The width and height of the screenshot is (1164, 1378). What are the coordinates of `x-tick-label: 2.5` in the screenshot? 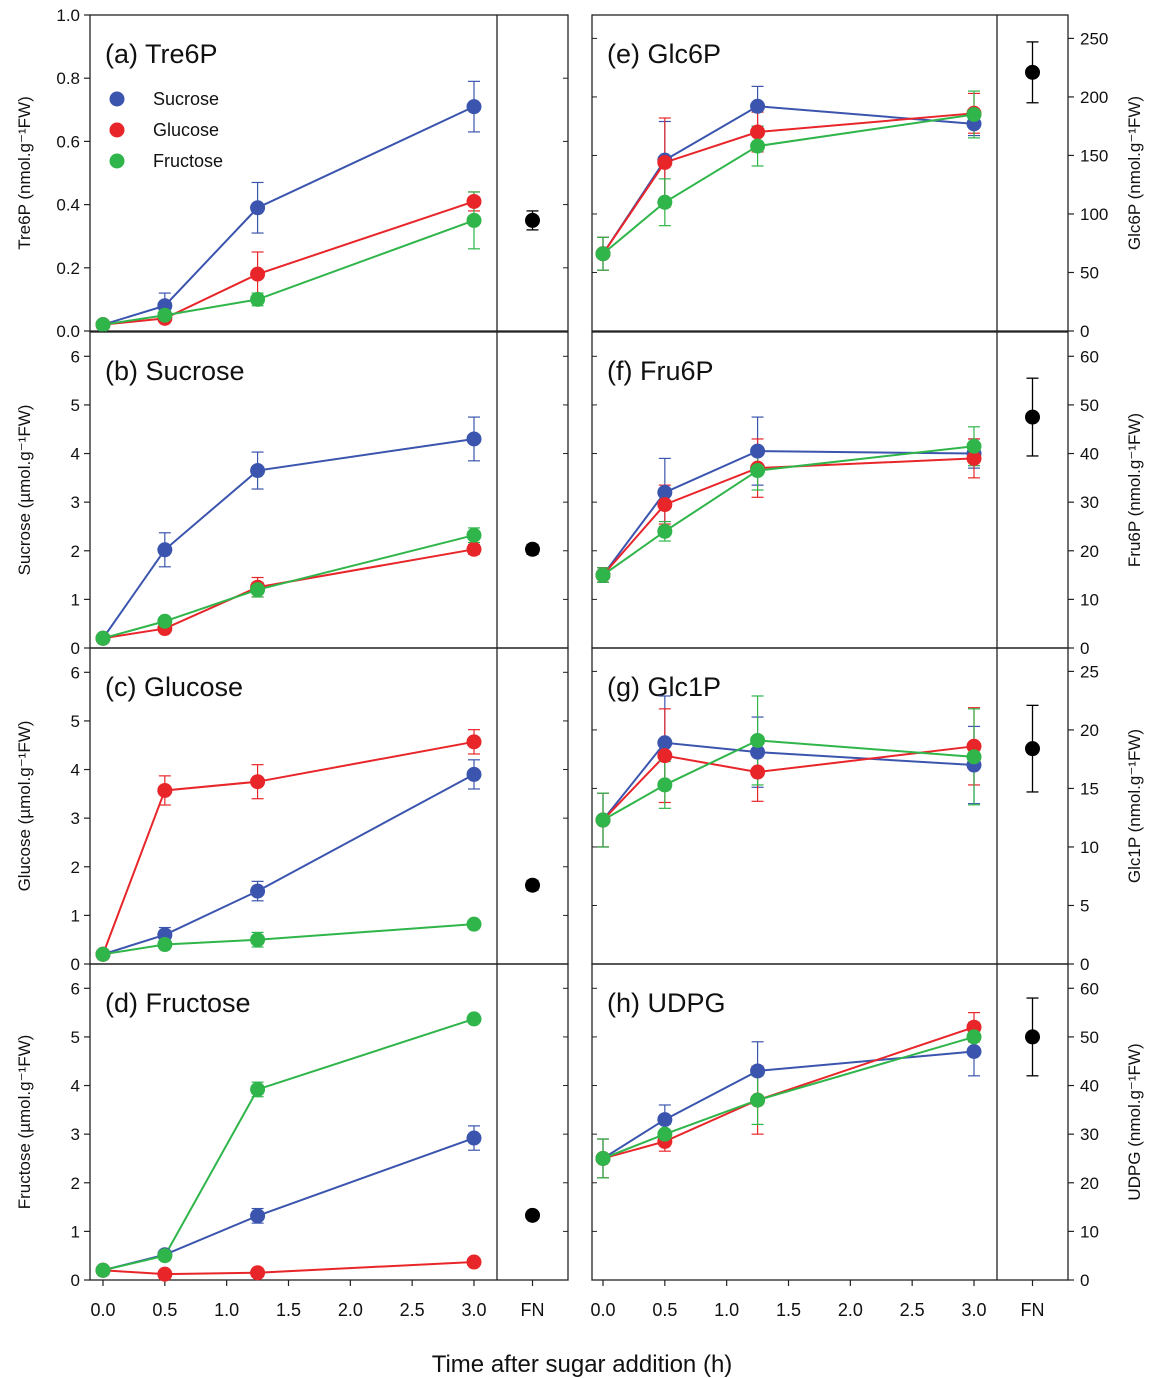 It's located at (912, 1310).